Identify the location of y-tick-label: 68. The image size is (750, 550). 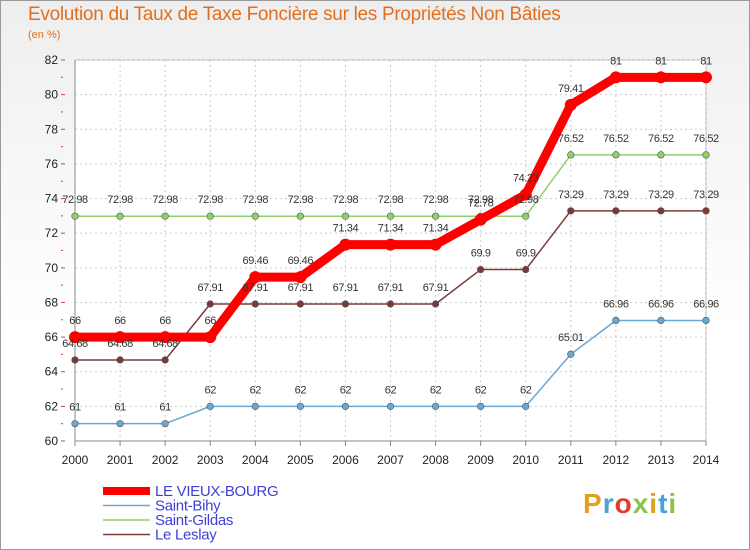
(52, 302).